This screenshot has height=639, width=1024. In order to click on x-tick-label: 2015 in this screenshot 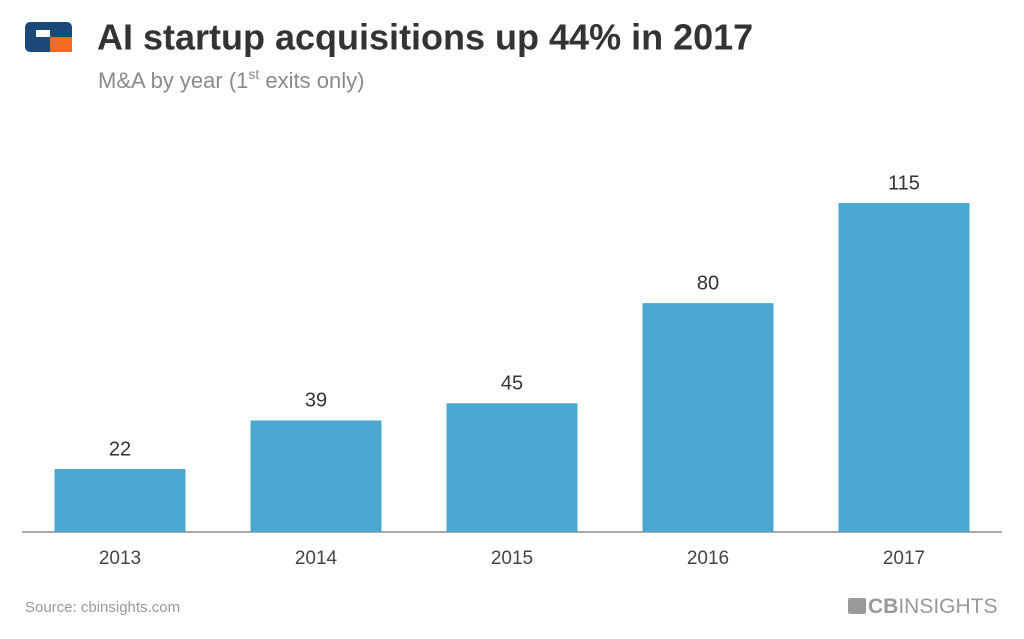, I will do `click(512, 558)`.